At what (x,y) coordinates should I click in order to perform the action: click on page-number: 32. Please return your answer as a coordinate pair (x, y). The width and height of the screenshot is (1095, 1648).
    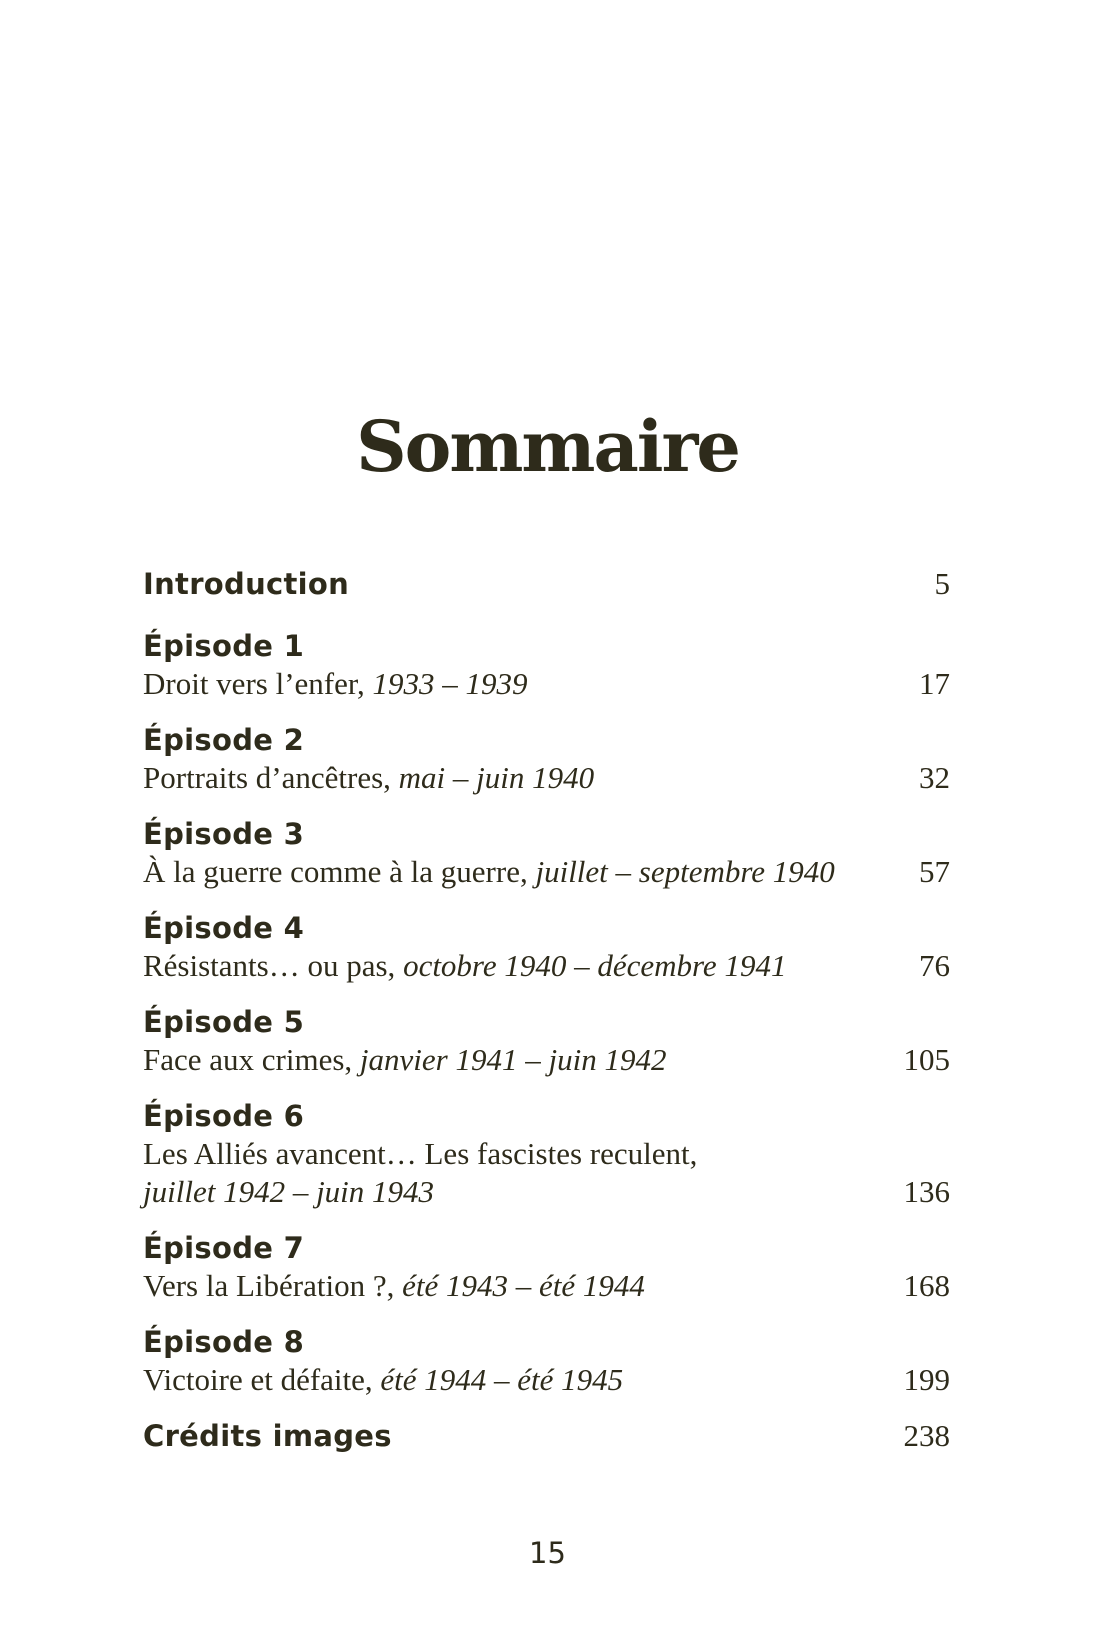
    Looking at the image, I should click on (934, 777).